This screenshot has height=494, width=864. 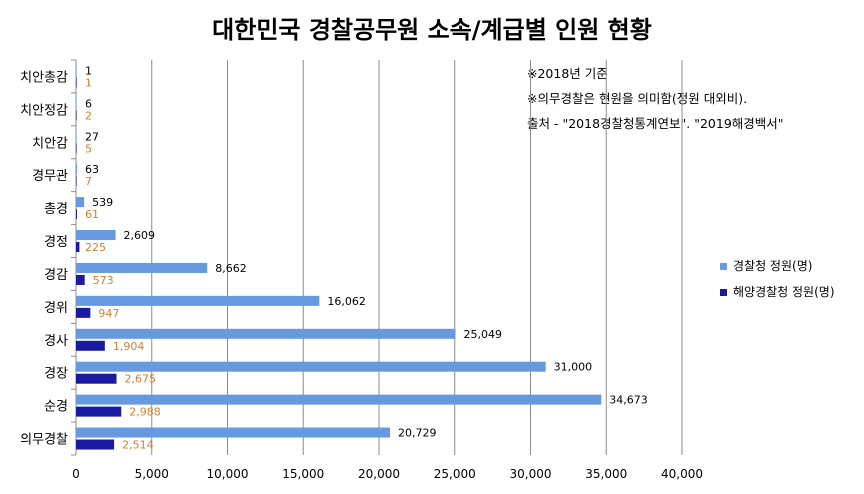 What do you see at coordinates (655, 123) in the screenshot?
I see `note-source: 출처 - "2018경찰청통계연보". "2019해경백서"` at bounding box center [655, 123].